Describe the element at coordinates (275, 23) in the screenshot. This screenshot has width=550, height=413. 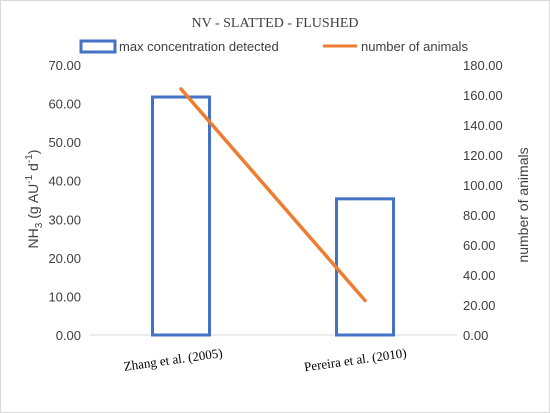
I see `chart-title: NV - SLATTED - FLUSHED` at that location.